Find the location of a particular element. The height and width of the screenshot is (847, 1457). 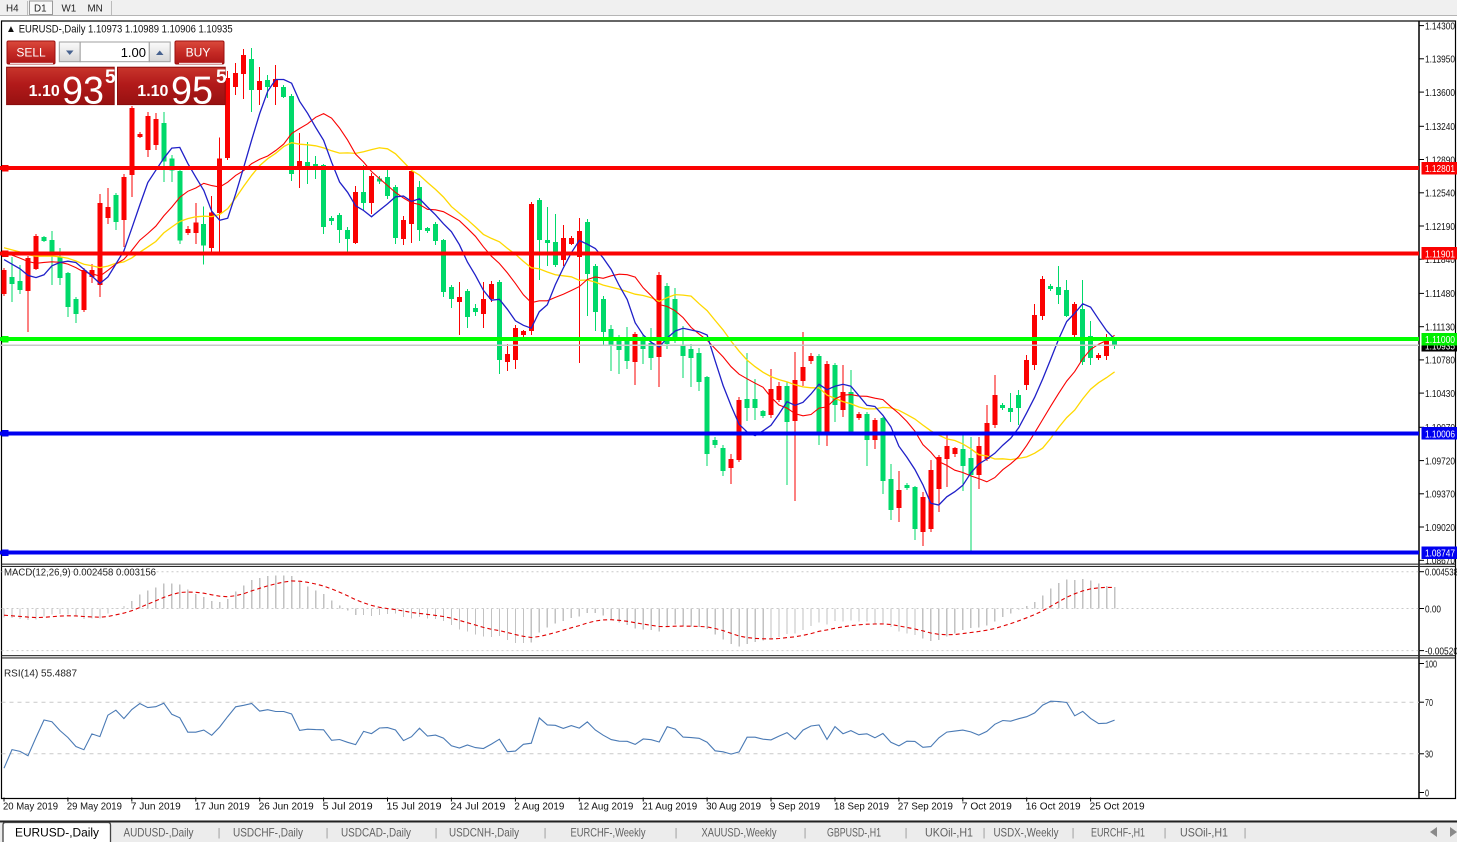

svg-text: 5 Jul 2019 is located at coordinates (348, 807).